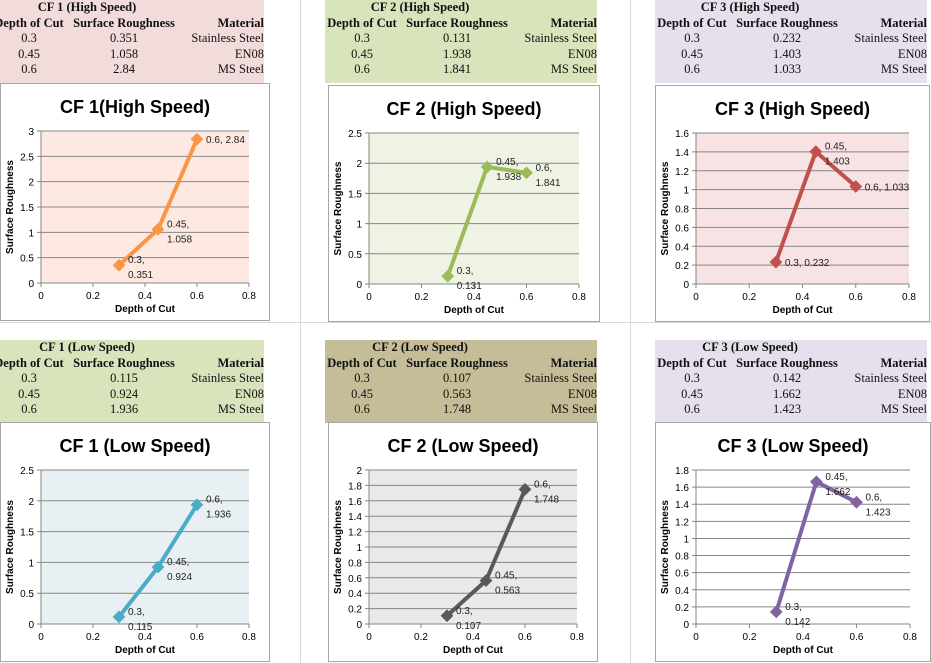 This screenshot has width=931, height=663. I want to click on table-title: CF 2 (Low Speed), so click(420, 347).